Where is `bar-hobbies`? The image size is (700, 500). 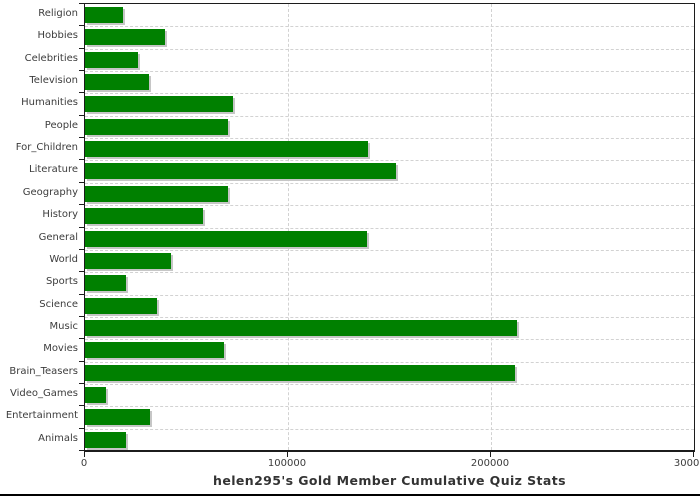 bar-hobbies is located at coordinates (125, 37).